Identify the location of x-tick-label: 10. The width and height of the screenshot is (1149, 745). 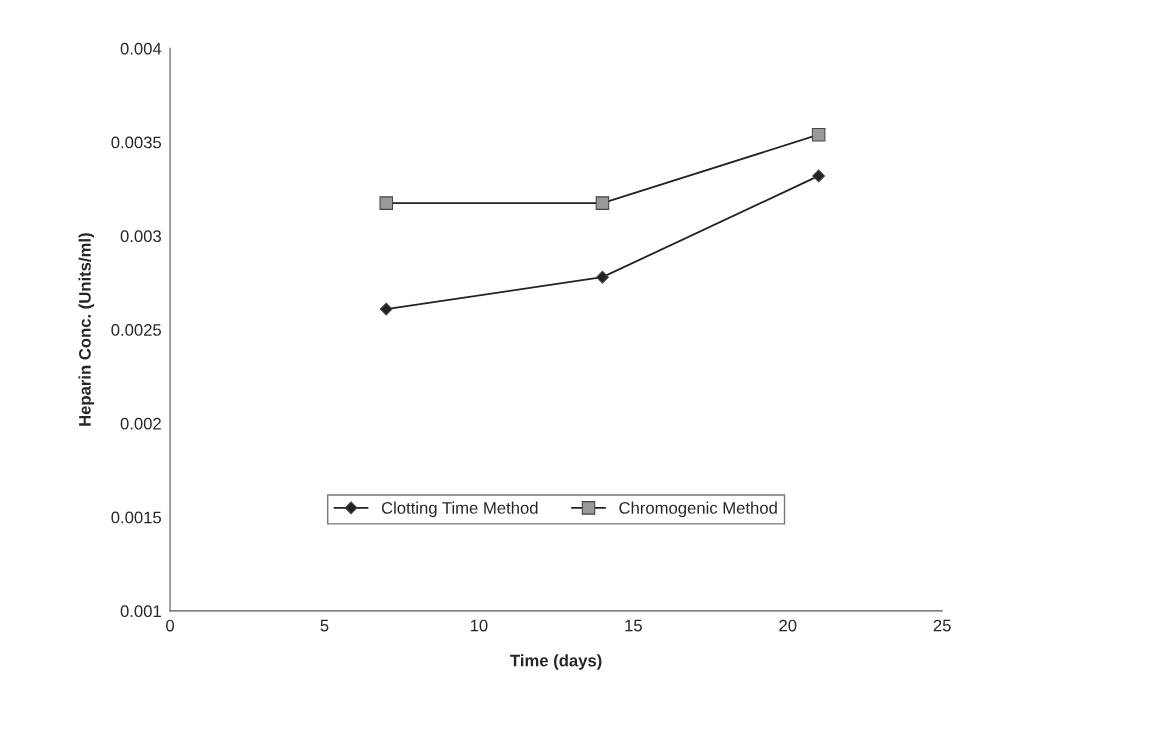
(479, 625).